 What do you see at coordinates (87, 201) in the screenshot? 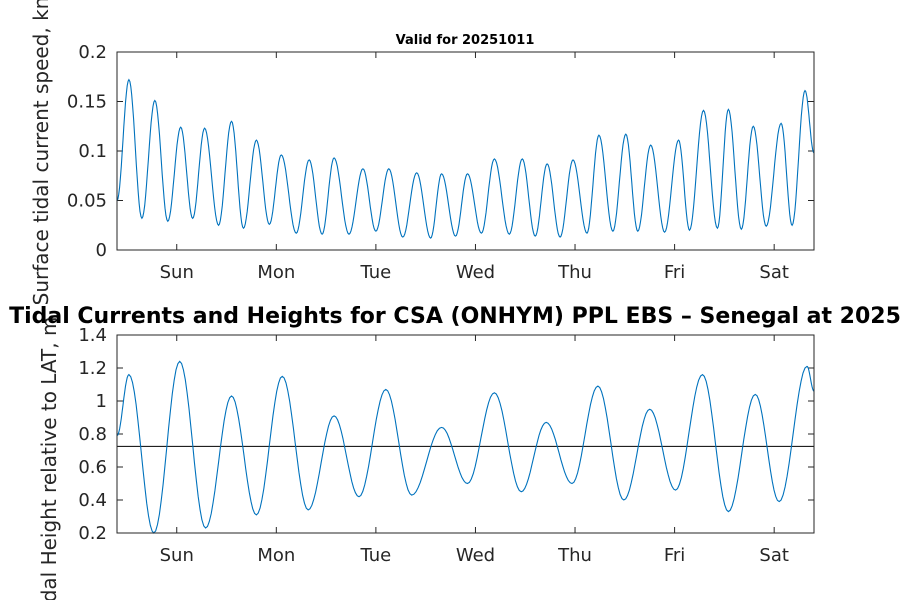
I see `y-tick-label: 0.05` at bounding box center [87, 201].